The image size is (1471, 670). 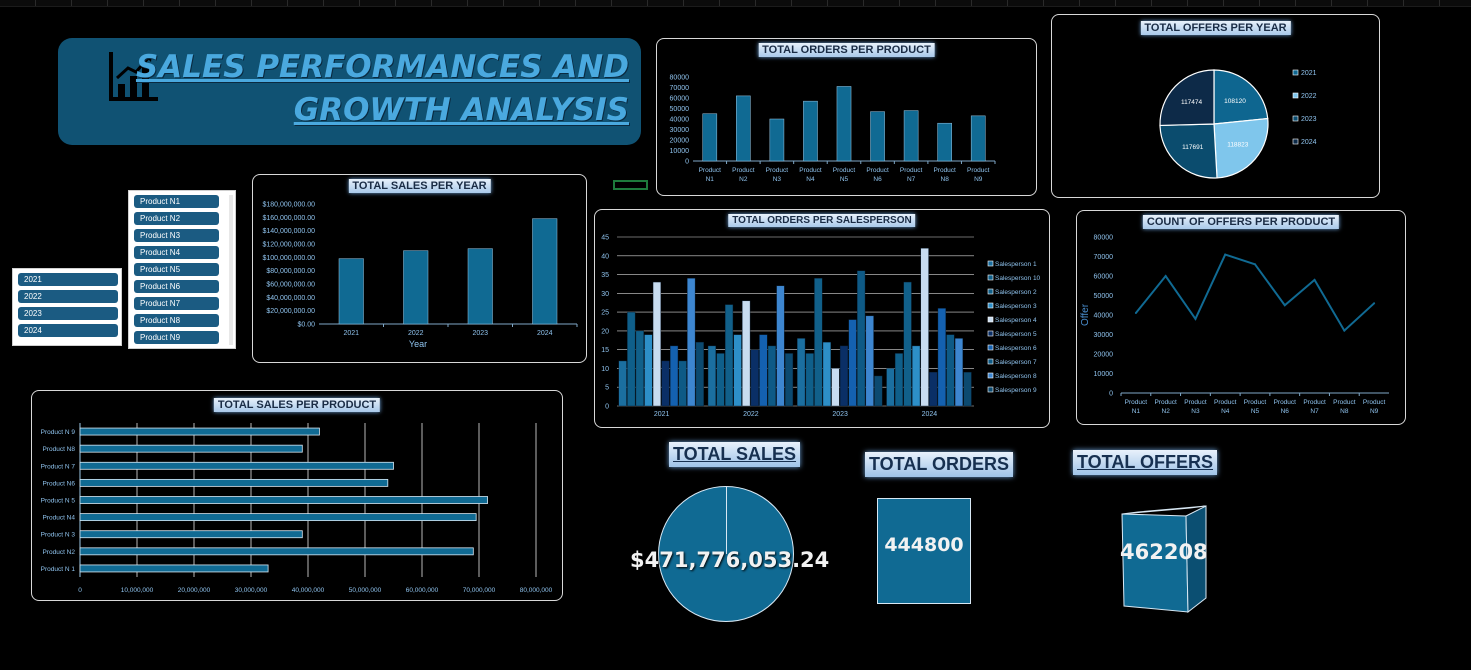 I want to click on y-tick-label: Product N 7, so click(x=58, y=466).